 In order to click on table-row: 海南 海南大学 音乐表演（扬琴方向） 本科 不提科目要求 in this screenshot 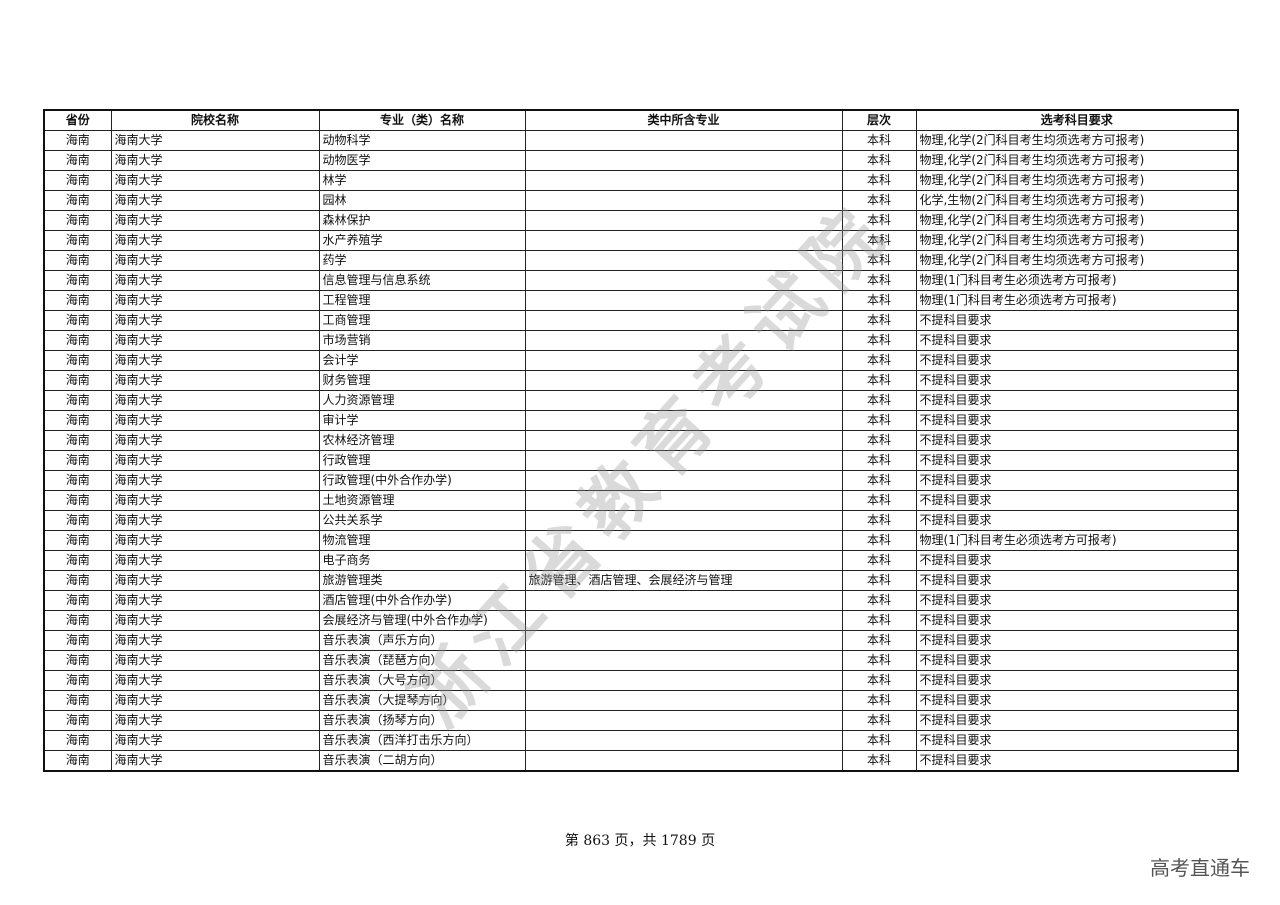, I will do `click(641, 720)`.